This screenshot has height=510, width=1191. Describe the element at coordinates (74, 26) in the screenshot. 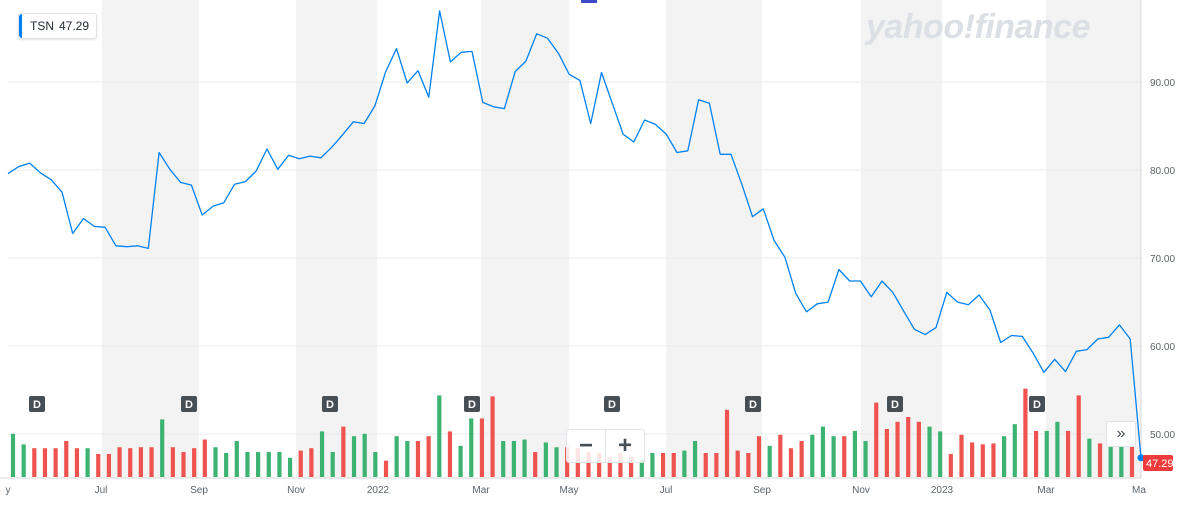

I see `ticker-price: 47.29` at that location.